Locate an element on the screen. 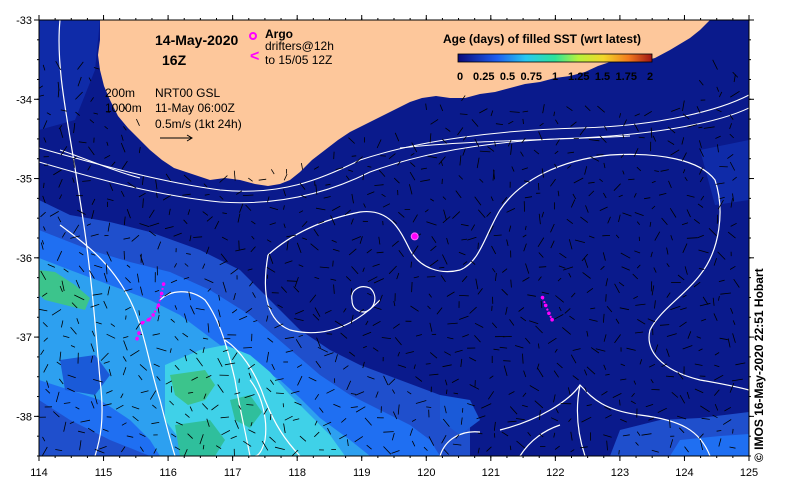  lat-label: -36 is located at coordinates (24, 259).